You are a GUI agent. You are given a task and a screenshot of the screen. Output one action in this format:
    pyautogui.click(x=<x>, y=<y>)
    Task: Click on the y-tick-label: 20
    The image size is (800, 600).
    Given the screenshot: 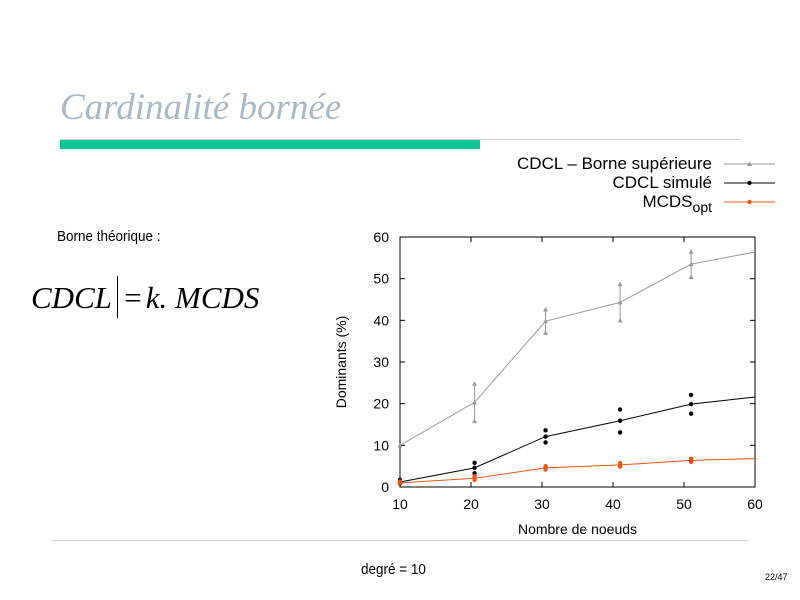 What is the action you would take?
    pyautogui.click(x=381, y=404)
    